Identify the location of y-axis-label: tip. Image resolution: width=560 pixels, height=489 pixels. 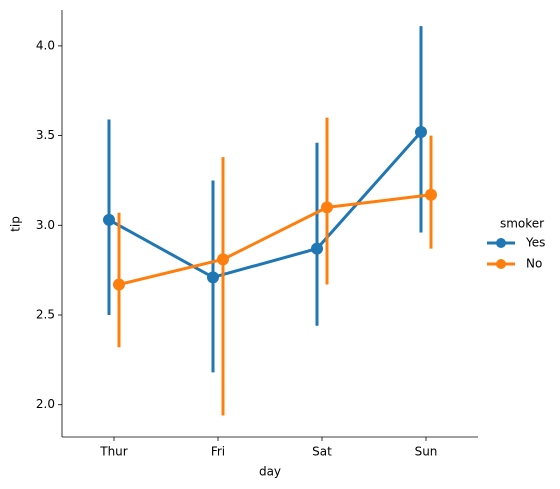
(16, 224).